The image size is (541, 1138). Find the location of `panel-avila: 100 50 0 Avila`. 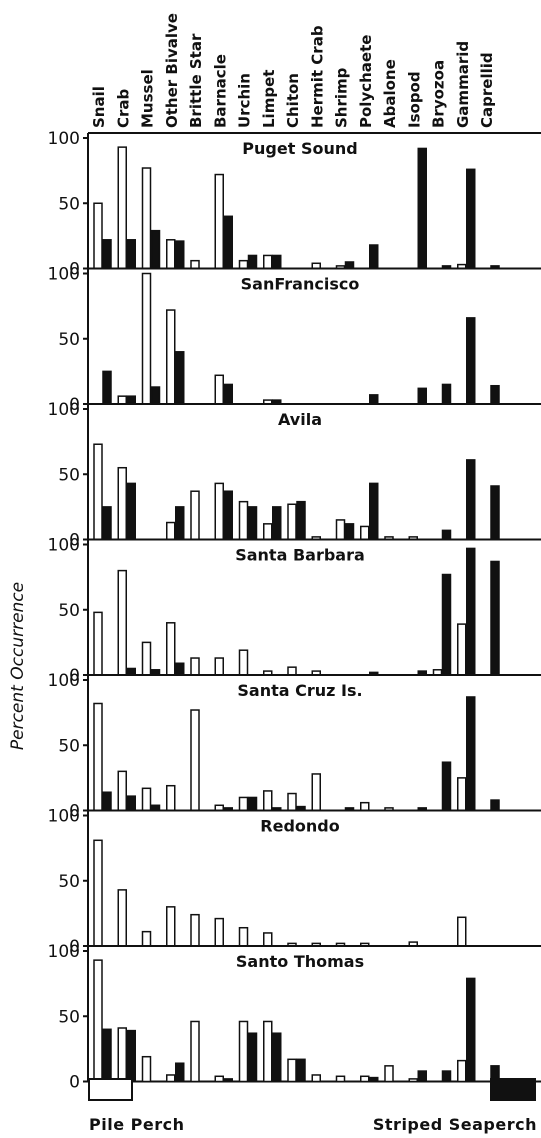

panel-avila: 100 50 0 Avila is located at coordinates (294, 475).